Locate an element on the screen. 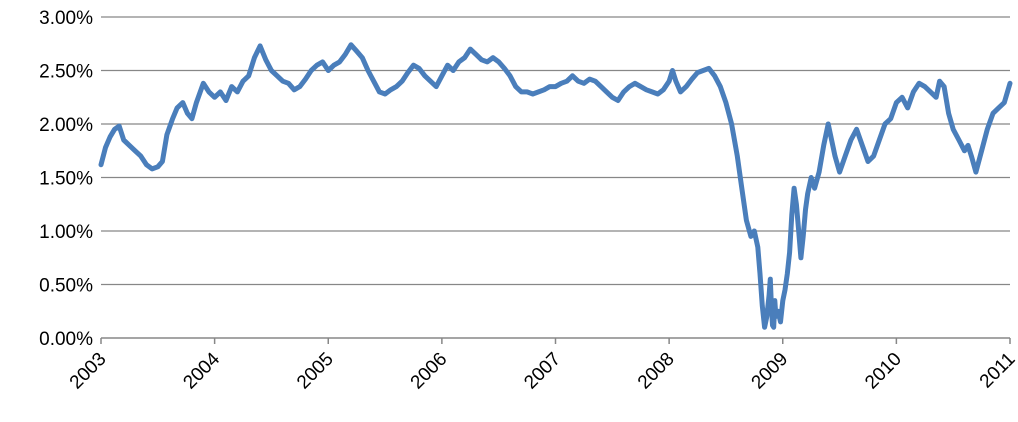 Image resolution: width=1018 pixels, height=422 pixels. y-tick-label: 2.50% is located at coordinates (66, 72).